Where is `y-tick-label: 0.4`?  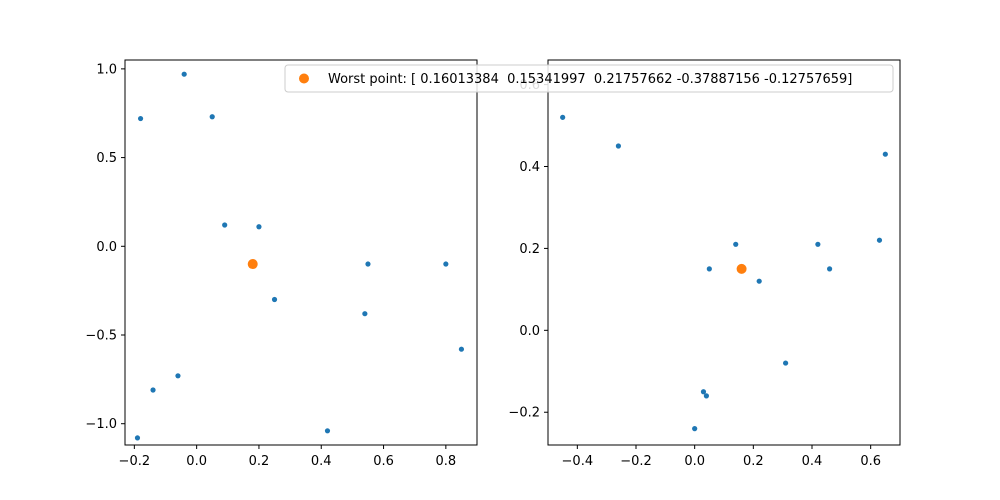 y-tick-label: 0.4 is located at coordinates (529, 167).